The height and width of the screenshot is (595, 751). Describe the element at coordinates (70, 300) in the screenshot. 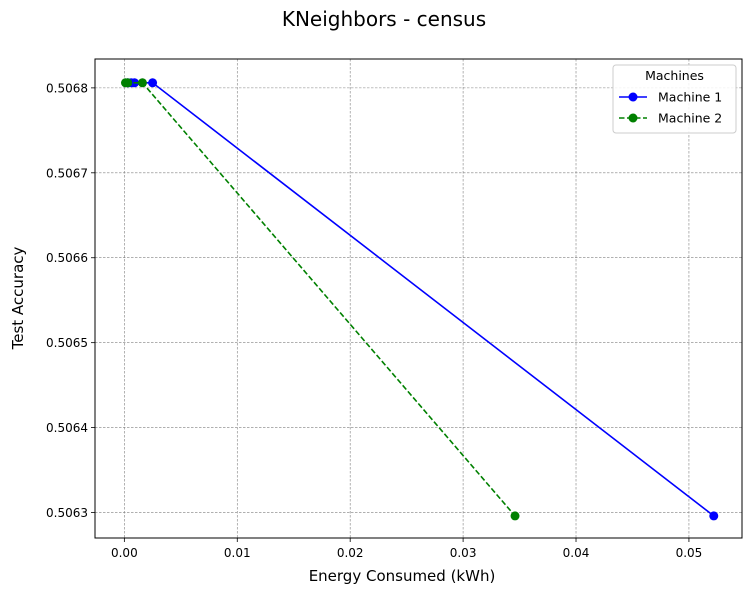

I see `y-axis-ticks: 0.5063 0.5064 0.5065 0.5066 0.5067 0.5068` at that location.